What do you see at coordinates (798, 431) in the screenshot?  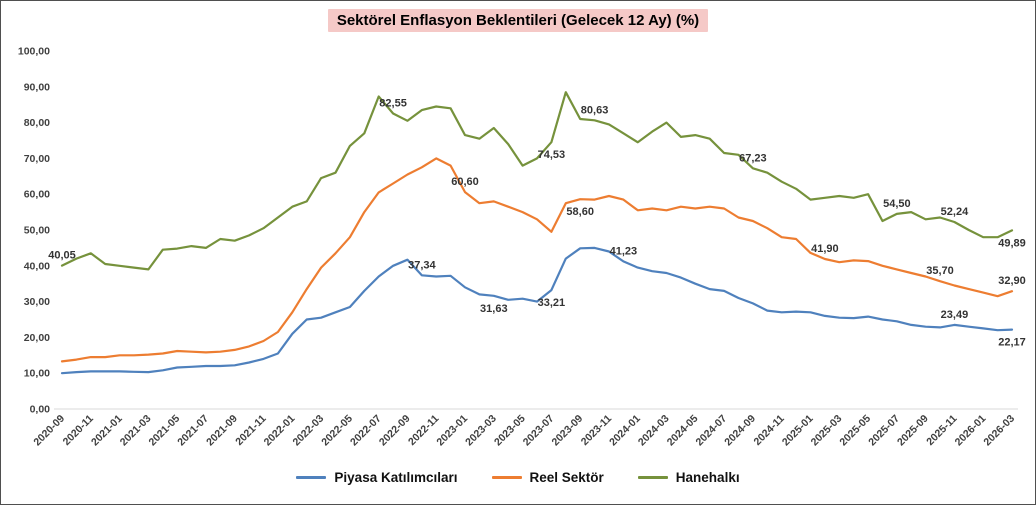 I see `x-axis-tick-label: 2025-01` at bounding box center [798, 431].